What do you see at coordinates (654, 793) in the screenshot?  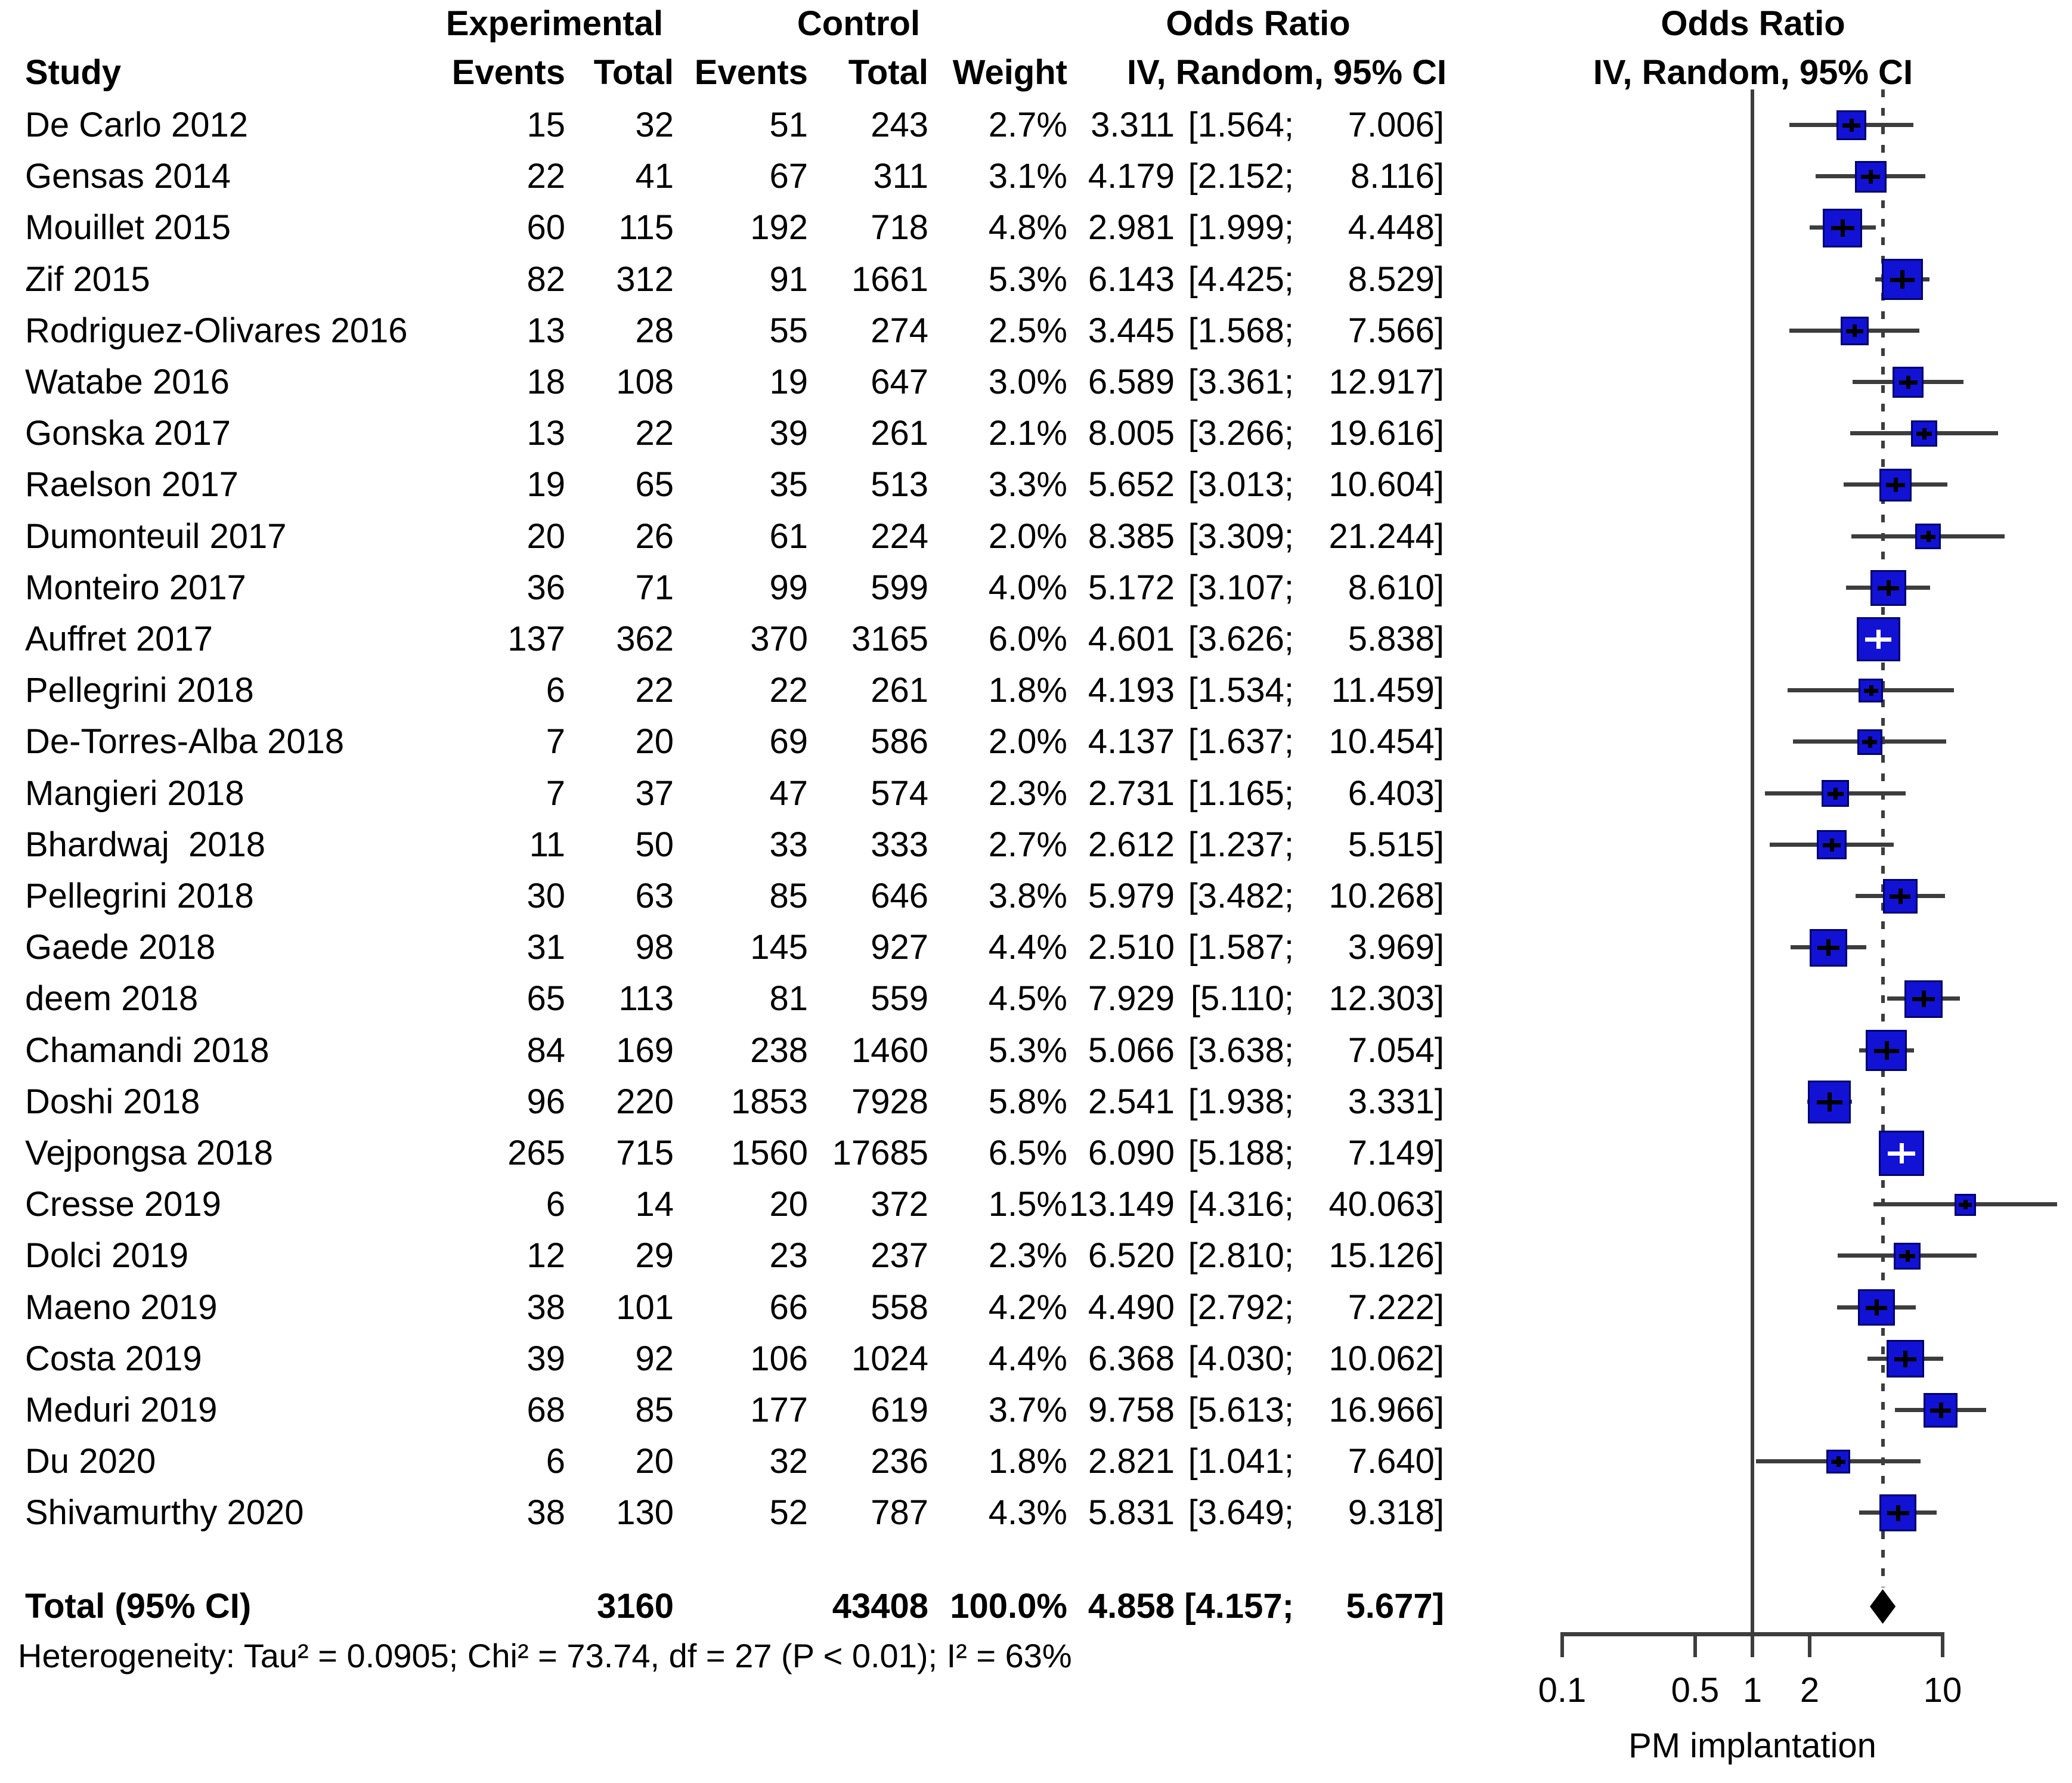 I see `exp-total: 37` at bounding box center [654, 793].